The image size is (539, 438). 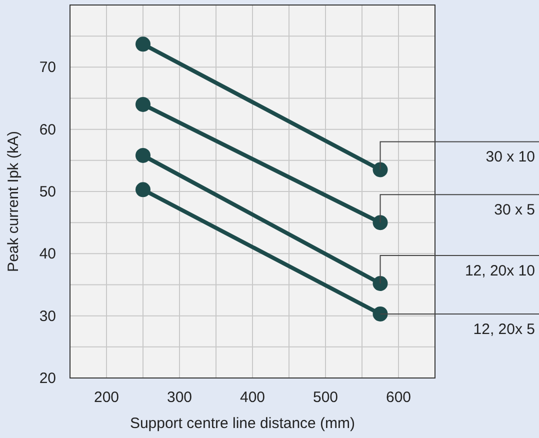 I want to click on x-tick-label: 500, so click(x=325, y=397).